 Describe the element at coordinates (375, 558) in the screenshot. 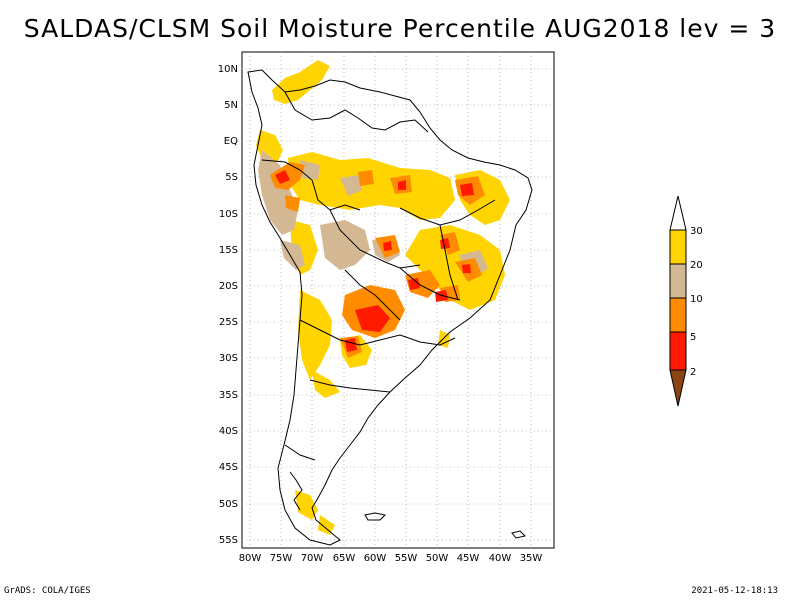

I see `lon-label: 60W` at that location.